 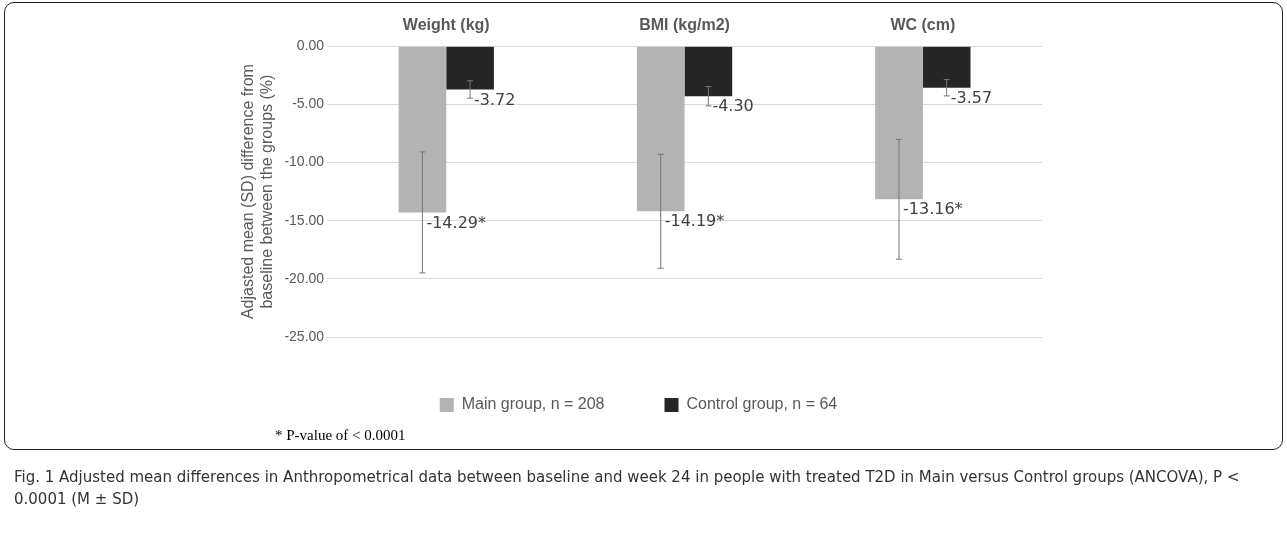 What do you see at coordinates (446, 25) in the screenshot?
I see `x-tick-label: Weight (kg)` at bounding box center [446, 25].